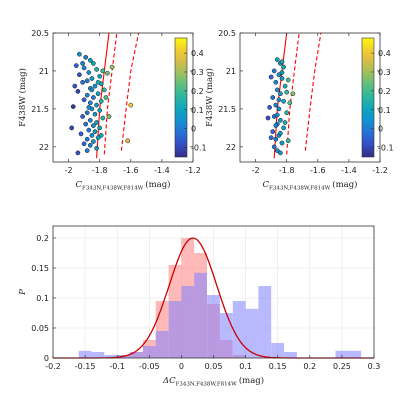  I want to click on y-axis-label: P, so click(23, 292).